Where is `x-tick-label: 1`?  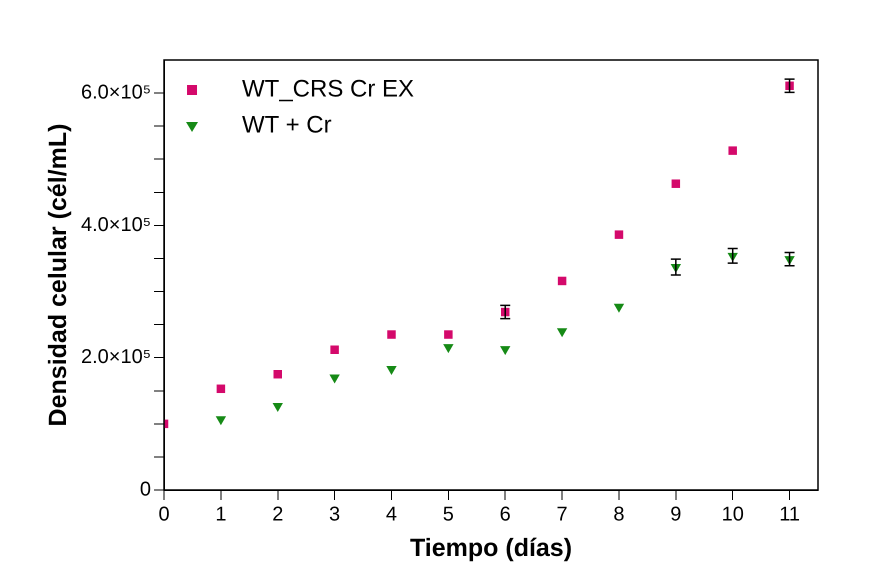
x-tick-label: 1 is located at coordinates (220, 515).